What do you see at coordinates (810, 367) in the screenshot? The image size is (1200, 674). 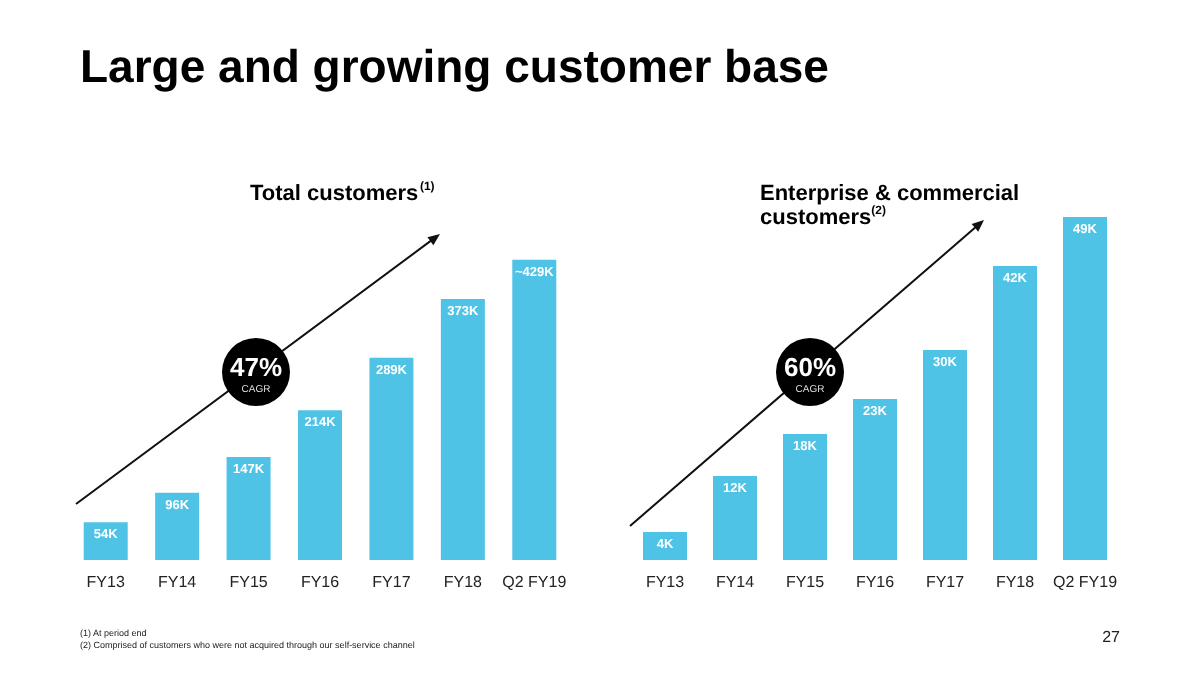 I see `annotation: 60%` at bounding box center [810, 367].